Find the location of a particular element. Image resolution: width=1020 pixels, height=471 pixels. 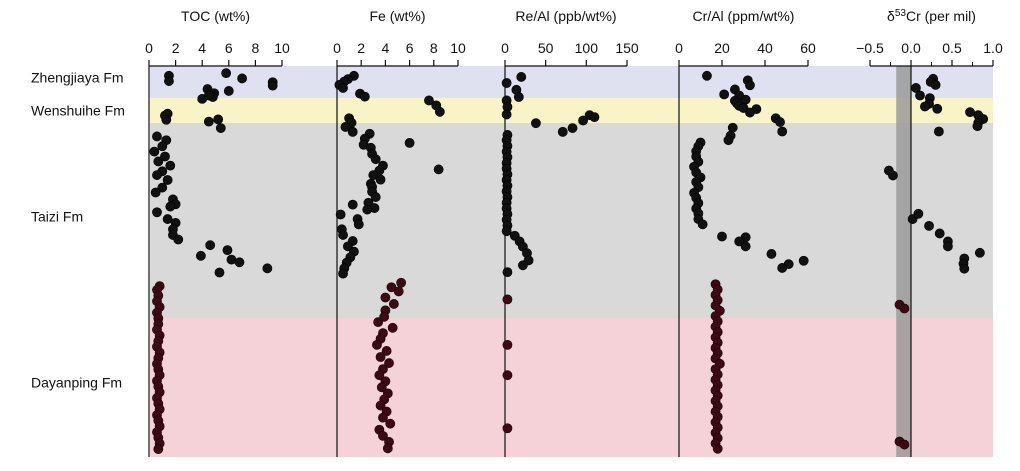

formation-band-zhengjiaya-fm is located at coordinates (571, 82).